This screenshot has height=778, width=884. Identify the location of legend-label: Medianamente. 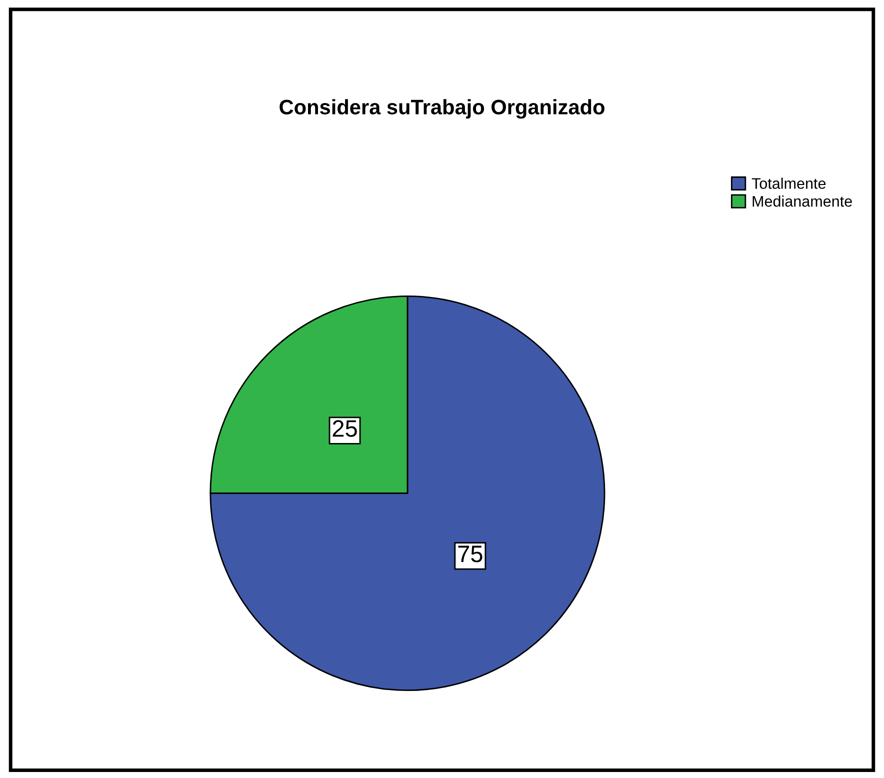
(802, 201).